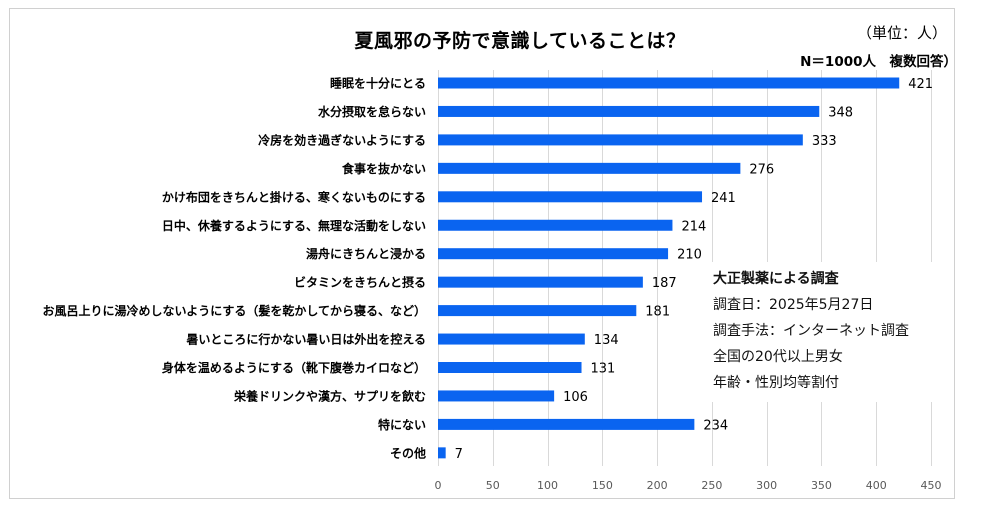 This screenshot has height=508, width=987. What do you see at coordinates (761, 169) in the screenshot?
I see `value-label: 276` at bounding box center [761, 169].